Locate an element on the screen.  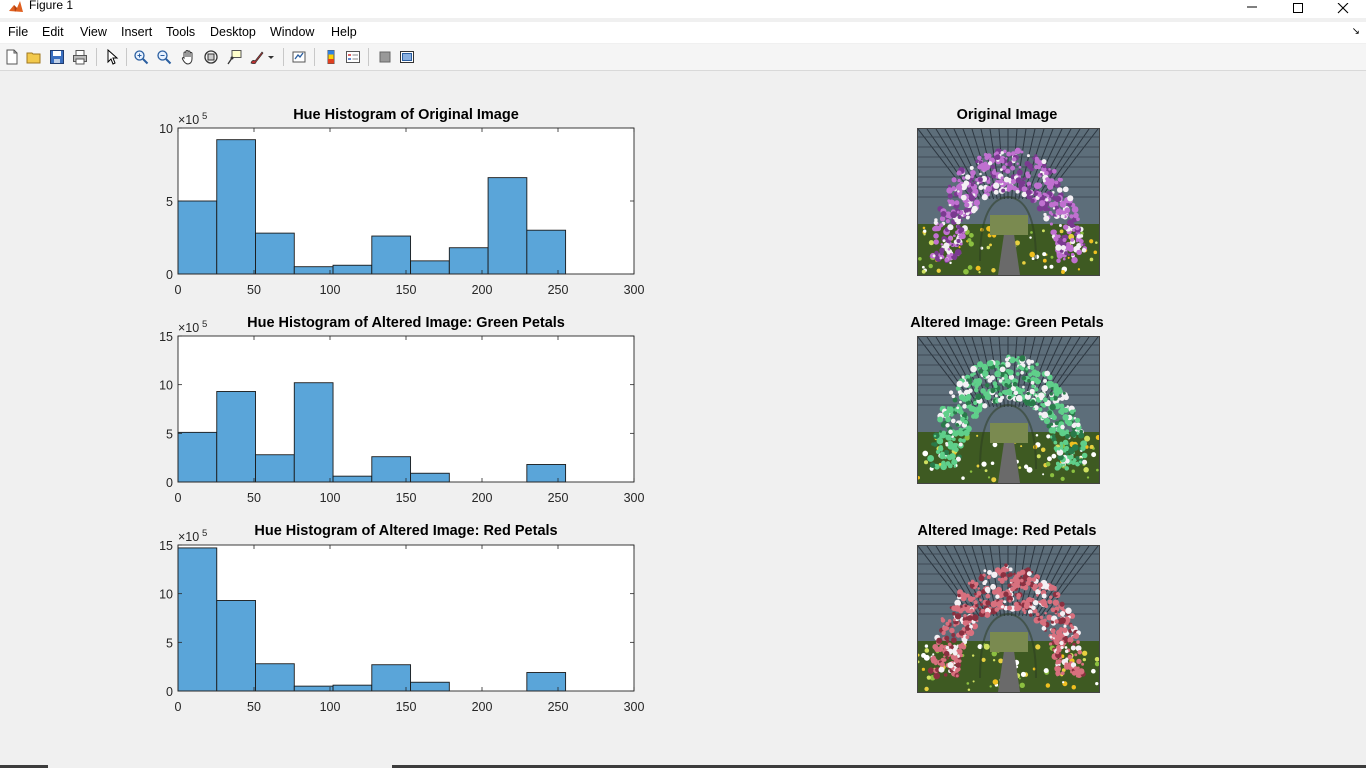
brush-icon is located at coordinates (257, 57).